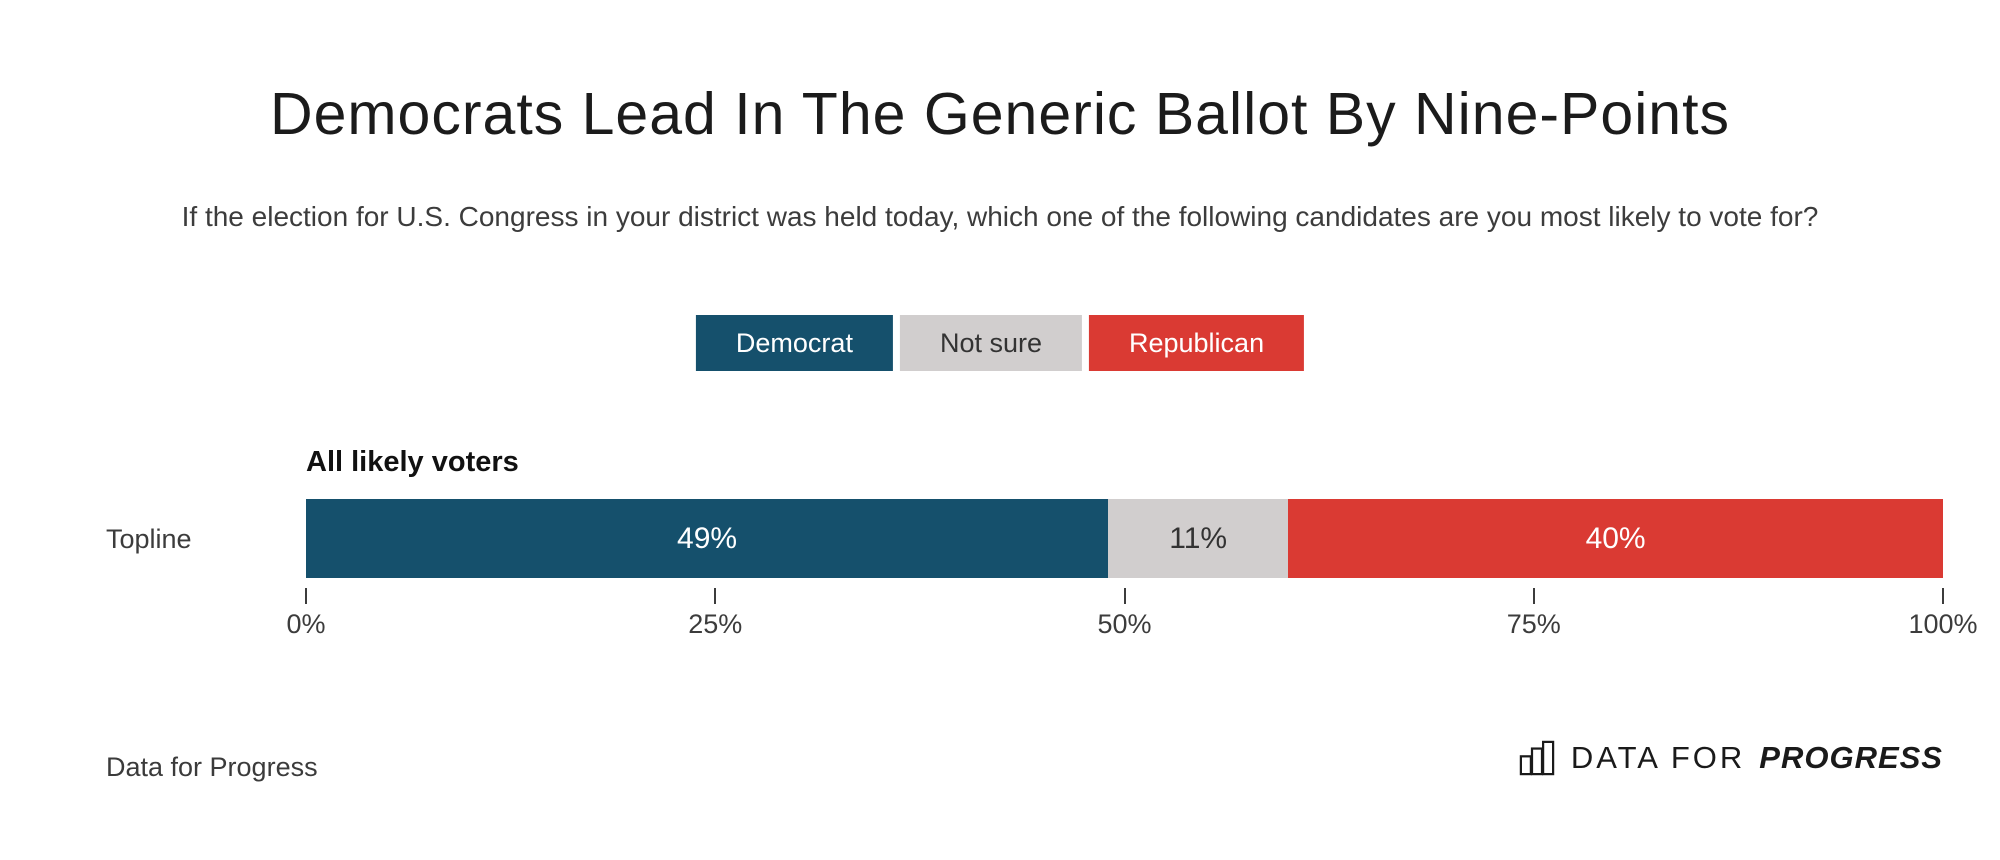 The image size is (2000, 860). What do you see at coordinates (149, 539) in the screenshot?
I see `row-label-topline: Topline` at bounding box center [149, 539].